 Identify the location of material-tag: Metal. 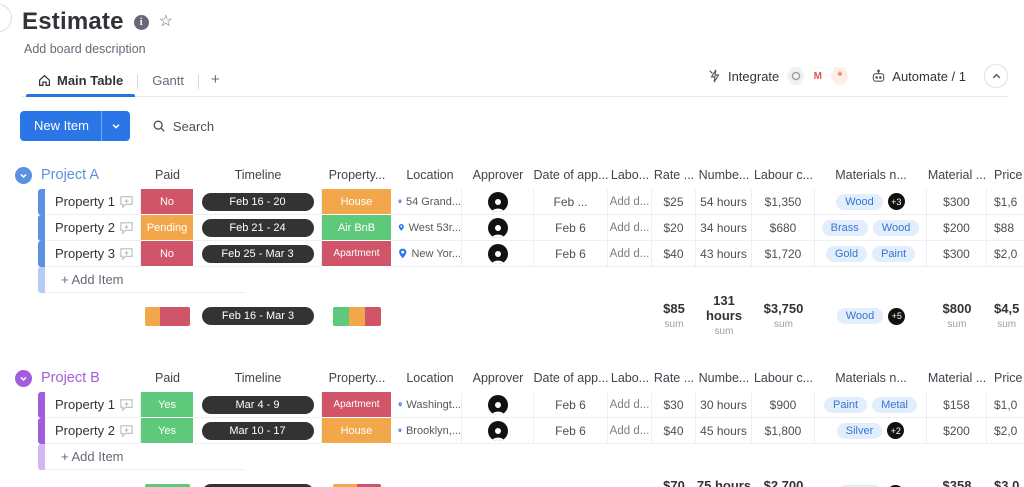
(894, 404).